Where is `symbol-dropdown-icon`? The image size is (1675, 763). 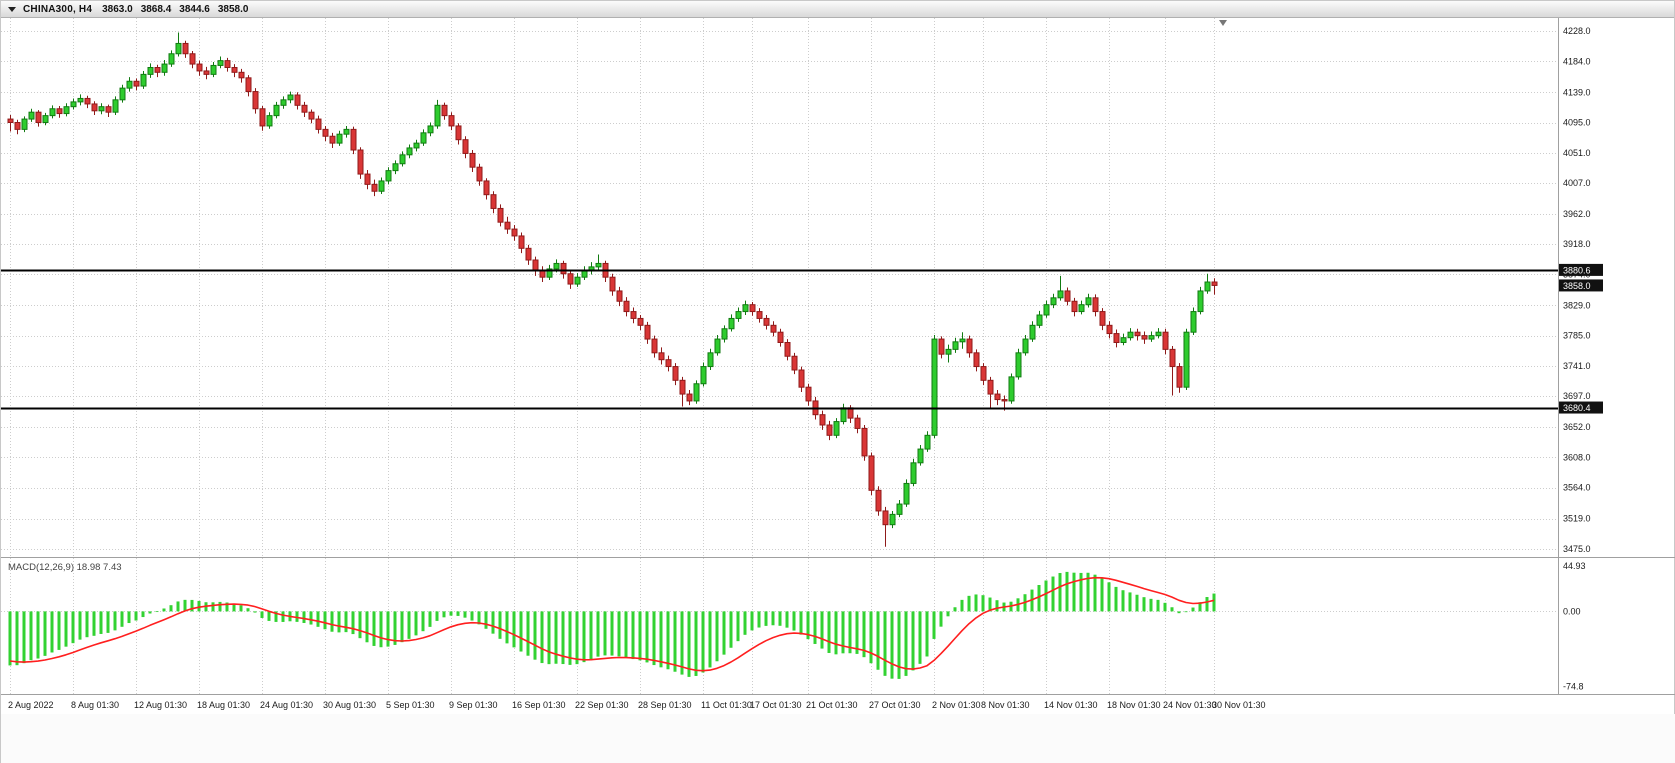 symbol-dropdown-icon is located at coordinates (12, 9).